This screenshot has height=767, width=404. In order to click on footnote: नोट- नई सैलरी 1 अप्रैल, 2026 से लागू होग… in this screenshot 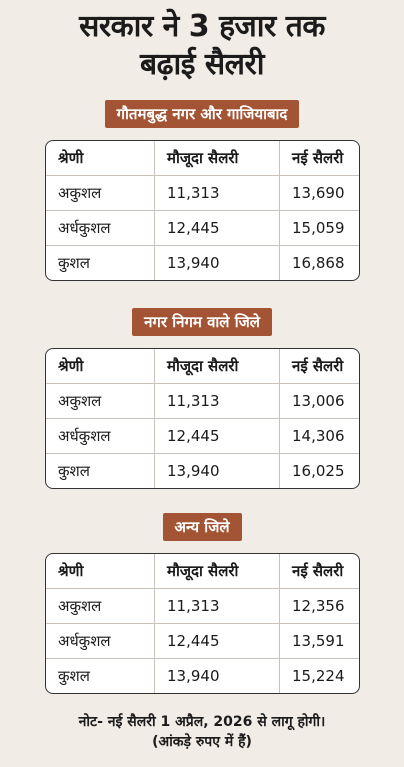, I will do `click(202, 732)`.